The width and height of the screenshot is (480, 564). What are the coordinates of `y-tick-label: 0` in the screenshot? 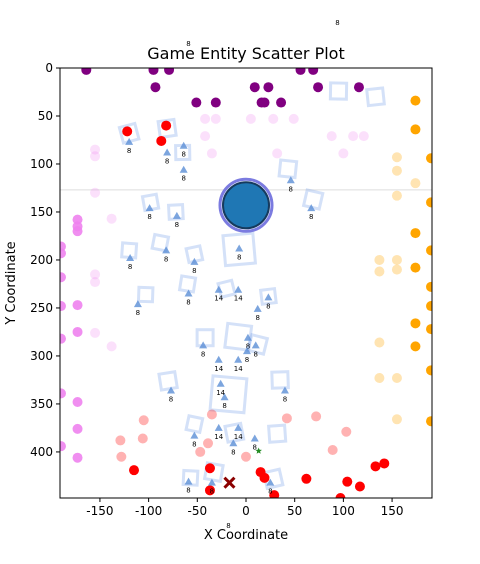 It's located at (49, 68).